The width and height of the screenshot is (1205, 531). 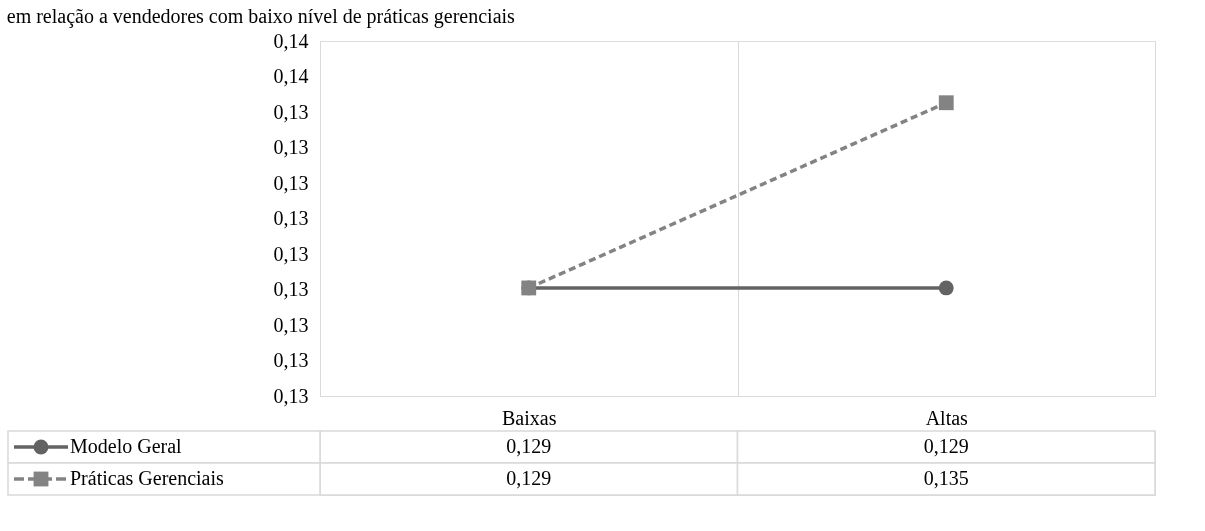 I want to click on legend-label: Modelo Geral, so click(x=126, y=446).